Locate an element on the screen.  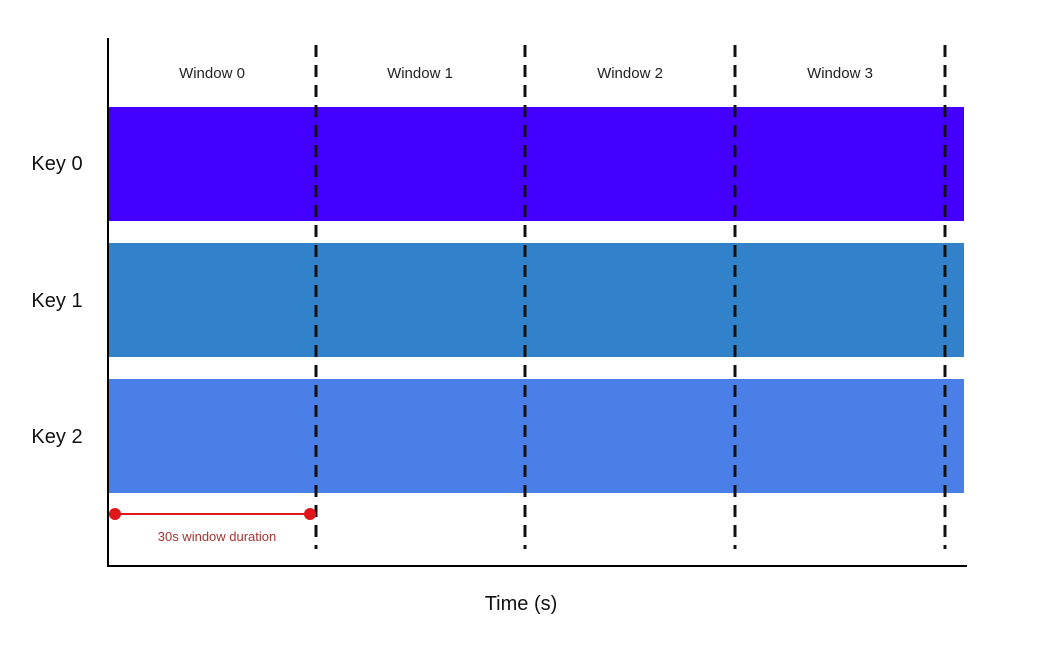
duration-start-dot is located at coordinates (115, 514).